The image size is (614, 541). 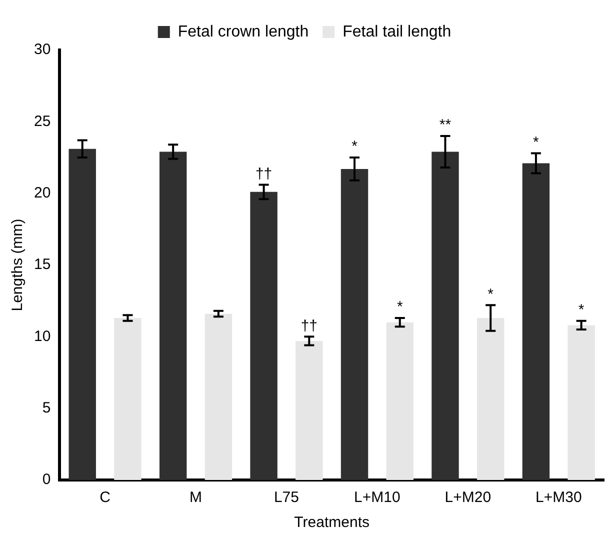 I want to click on x-tick-label: L75, so click(x=286, y=497).